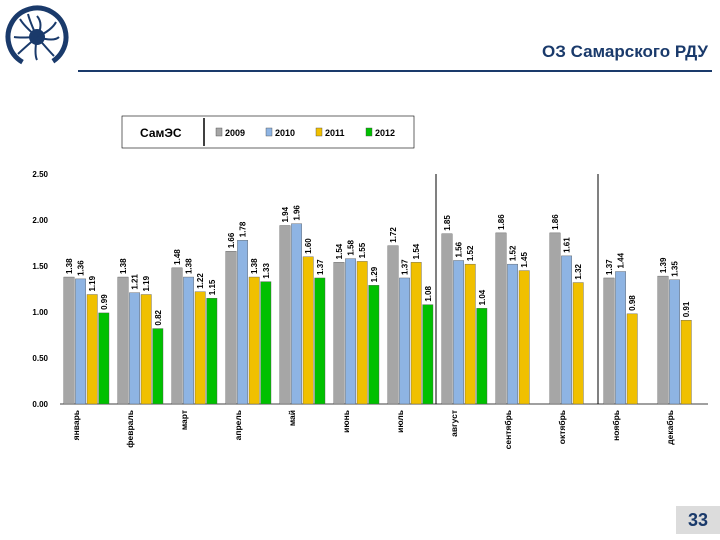  What do you see at coordinates (555, 318) in the screenshot?
I see `bar-2009-октябрь` at bounding box center [555, 318].